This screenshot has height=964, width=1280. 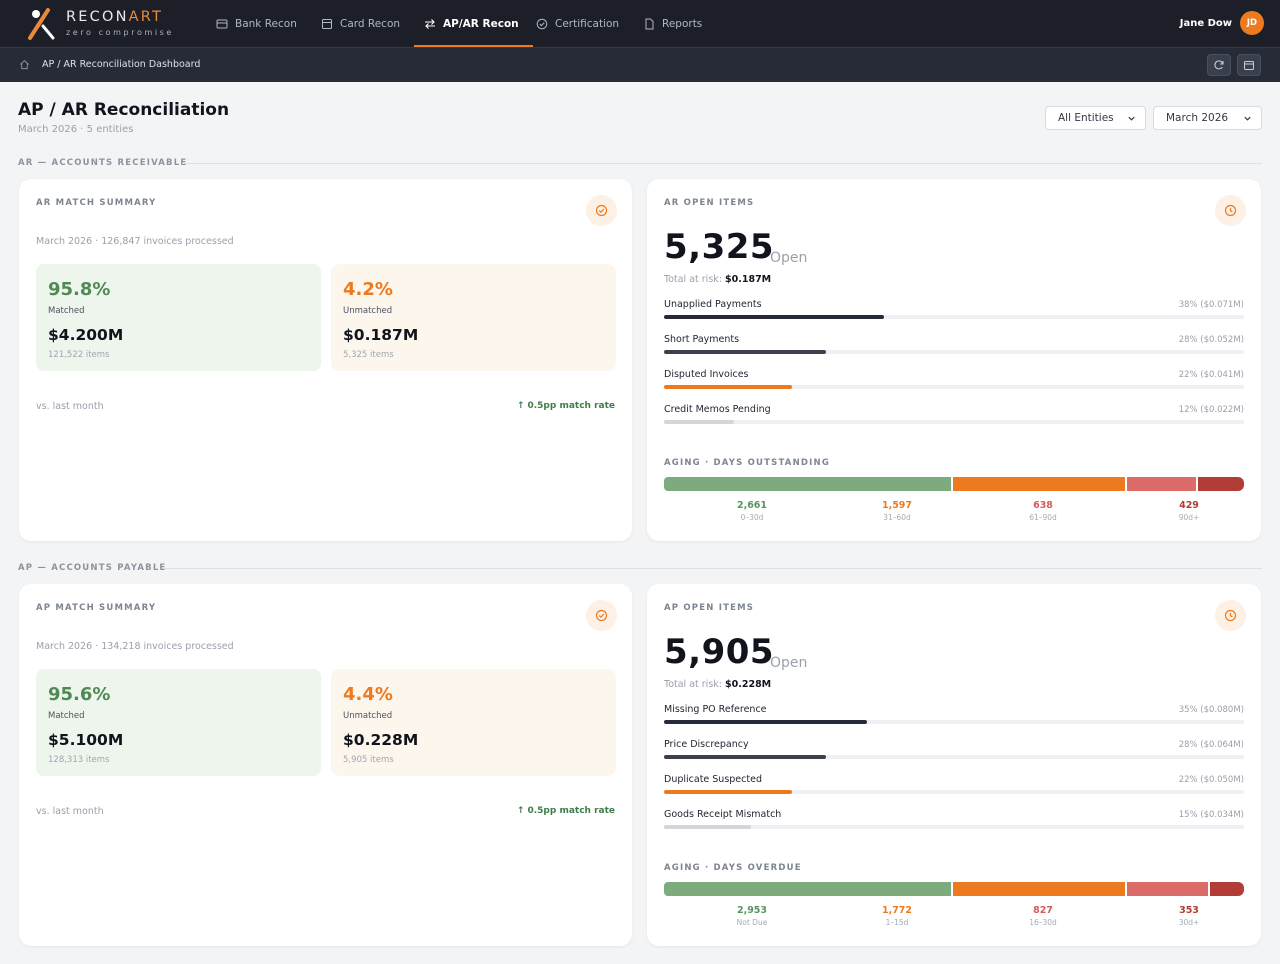 I want to click on aging-value: 1,597, so click(x=897, y=505).